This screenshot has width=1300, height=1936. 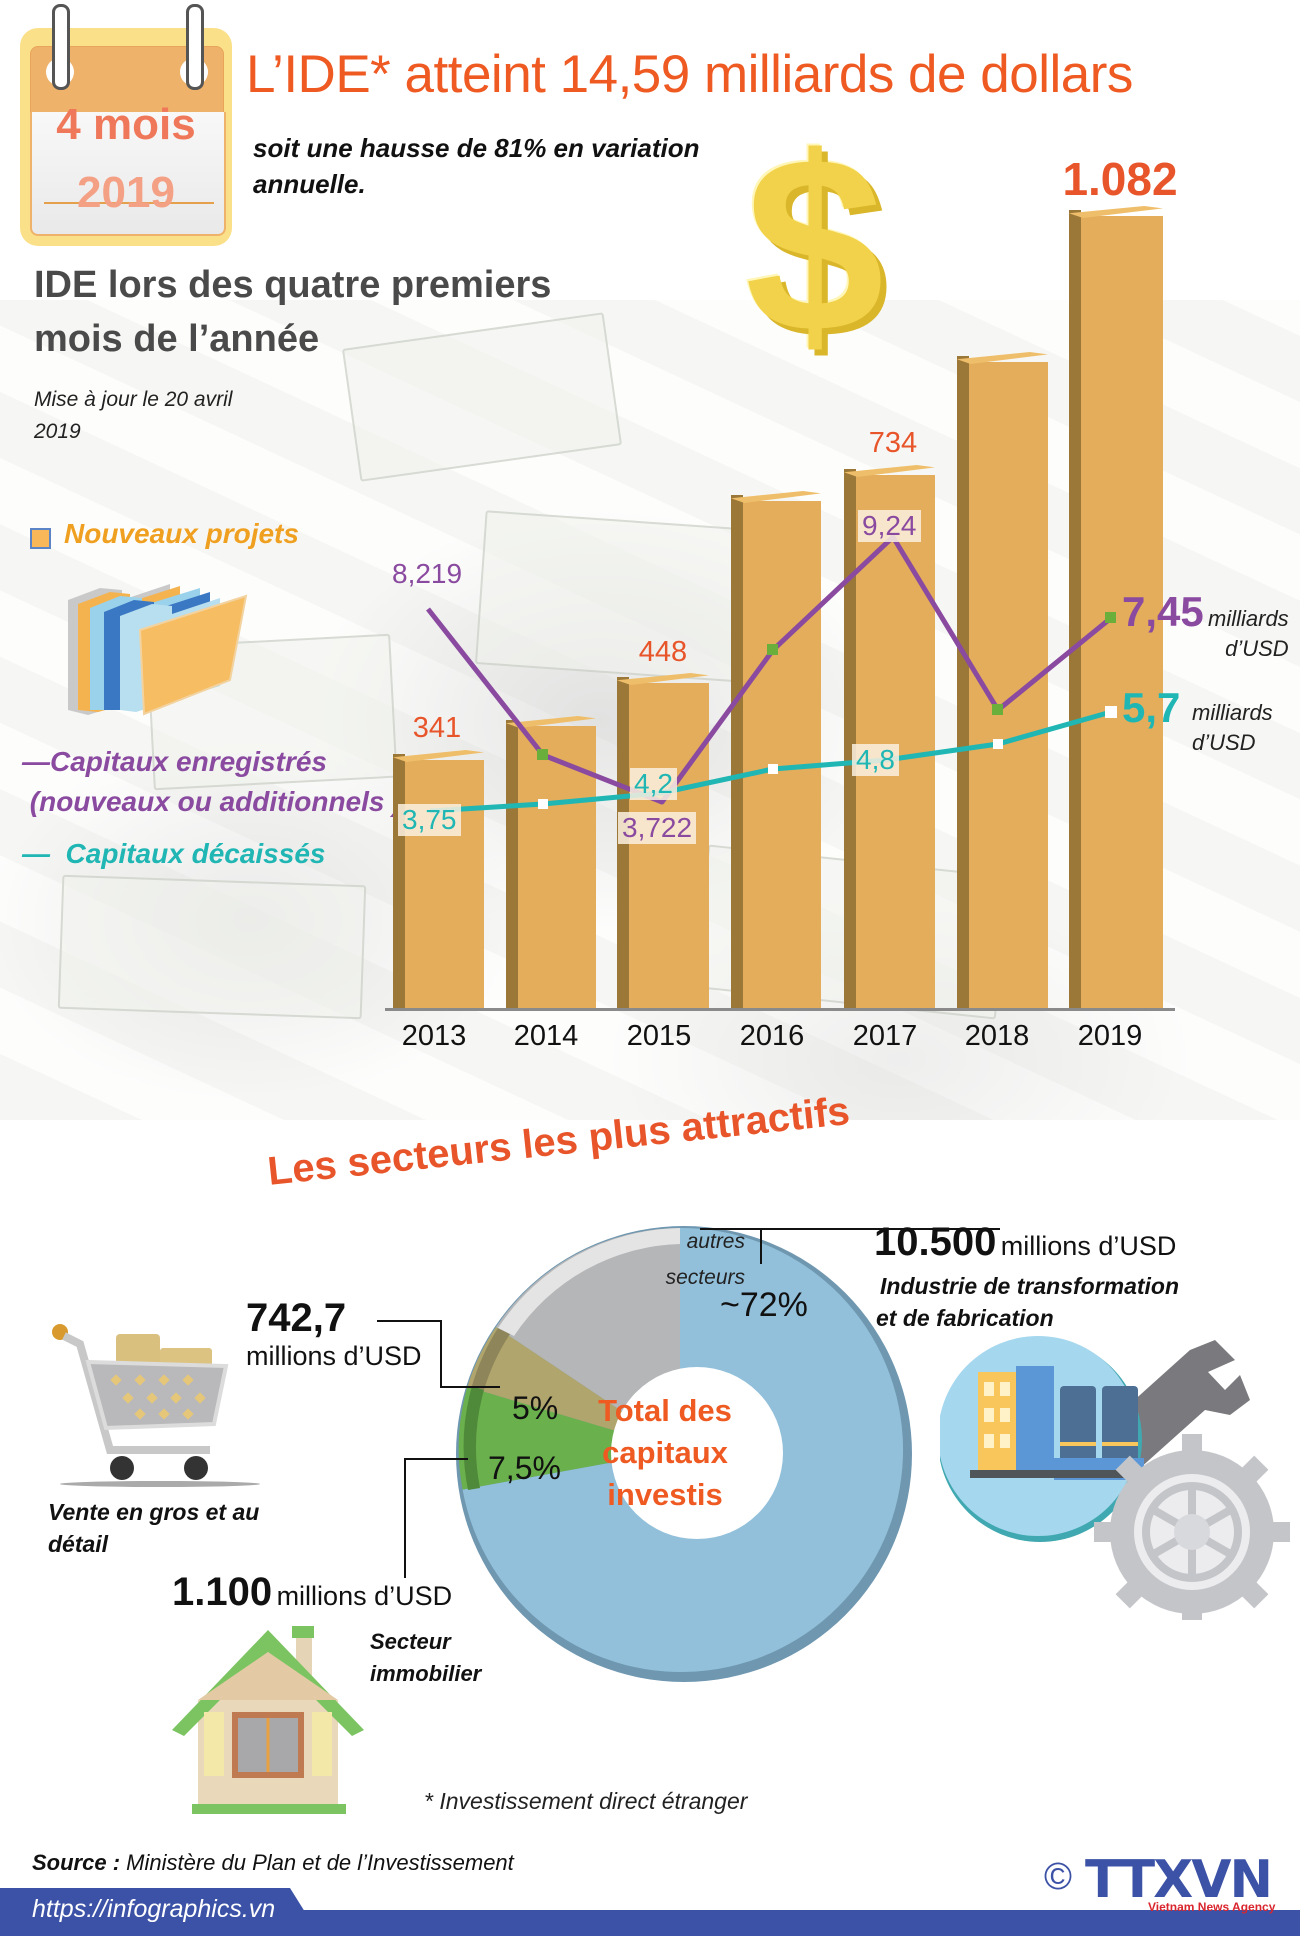 I want to click on registered-label-2015: 3,722, so click(x=657, y=828).